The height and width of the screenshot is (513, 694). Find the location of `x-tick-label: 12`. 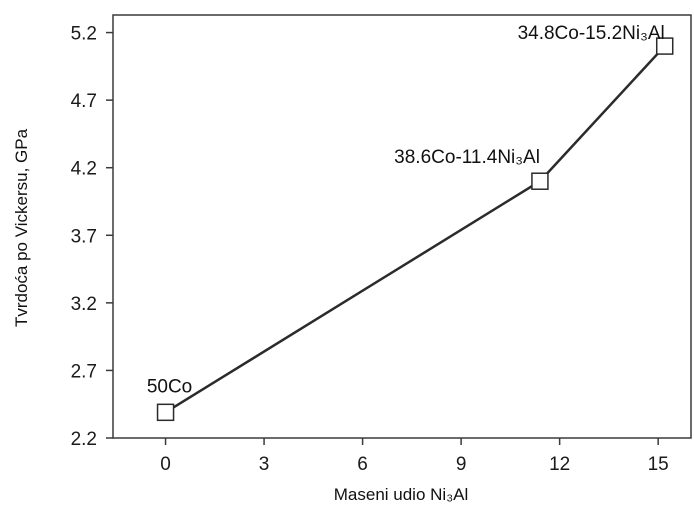

x-tick-label: 12 is located at coordinates (559, 464).